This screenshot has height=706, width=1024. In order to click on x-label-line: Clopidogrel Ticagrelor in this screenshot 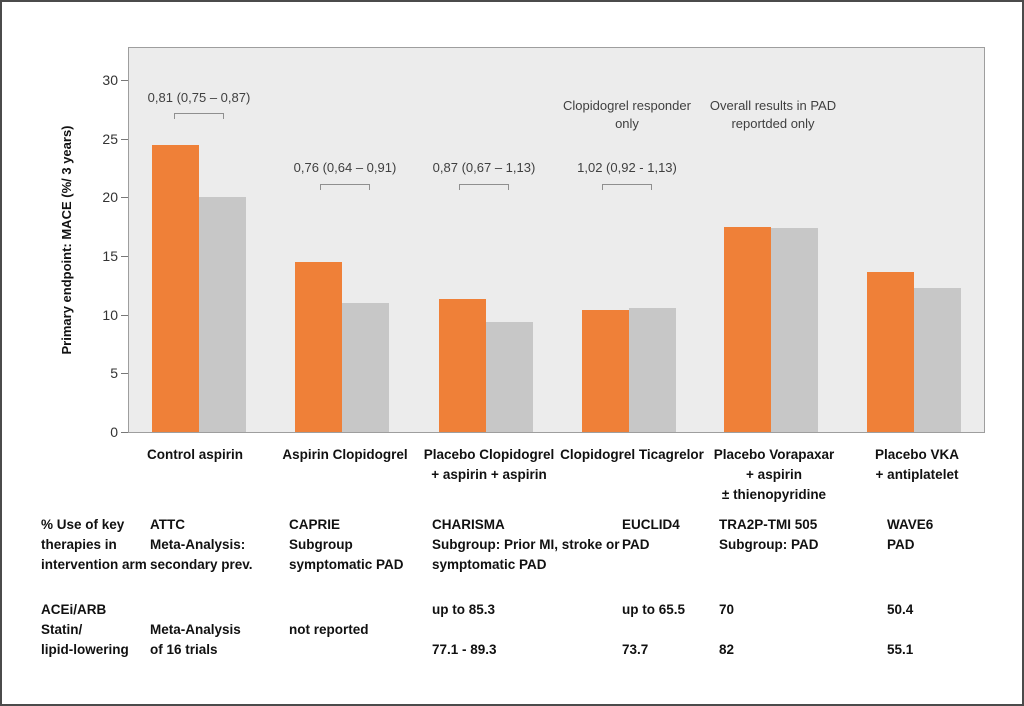, I will do `click(632, 454)`.